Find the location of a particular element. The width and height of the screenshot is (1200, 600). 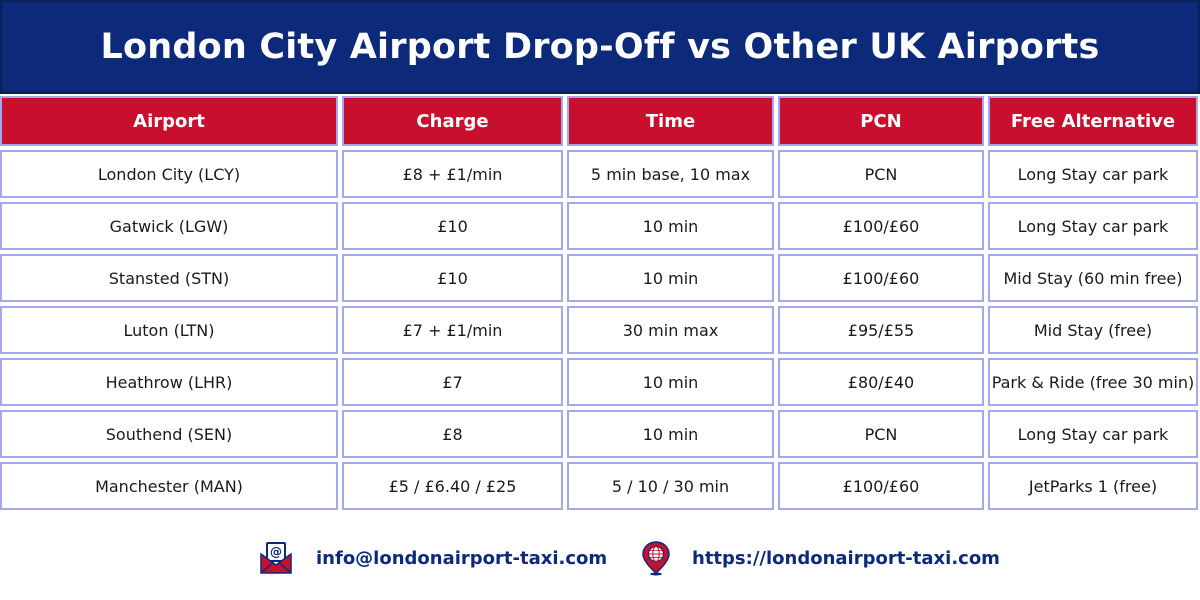

cell-free-alternative: Park & Ride (free 30 min) is located at coordinates (1093, 382).